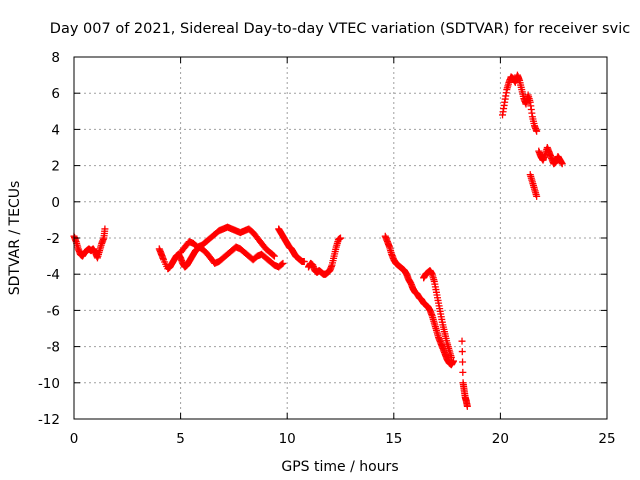 This screenshot has width=640, height=480. I want to click on y-tick-label: -6, so click(53, 311).